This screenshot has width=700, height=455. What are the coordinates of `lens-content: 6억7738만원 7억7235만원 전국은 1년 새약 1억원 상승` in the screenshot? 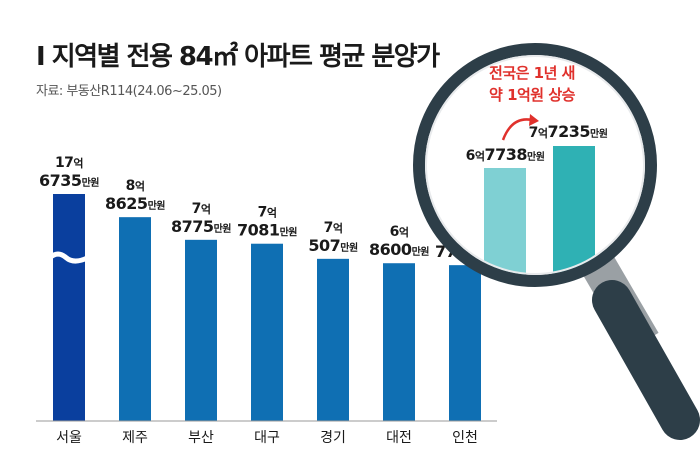 It's located at (537, 170).